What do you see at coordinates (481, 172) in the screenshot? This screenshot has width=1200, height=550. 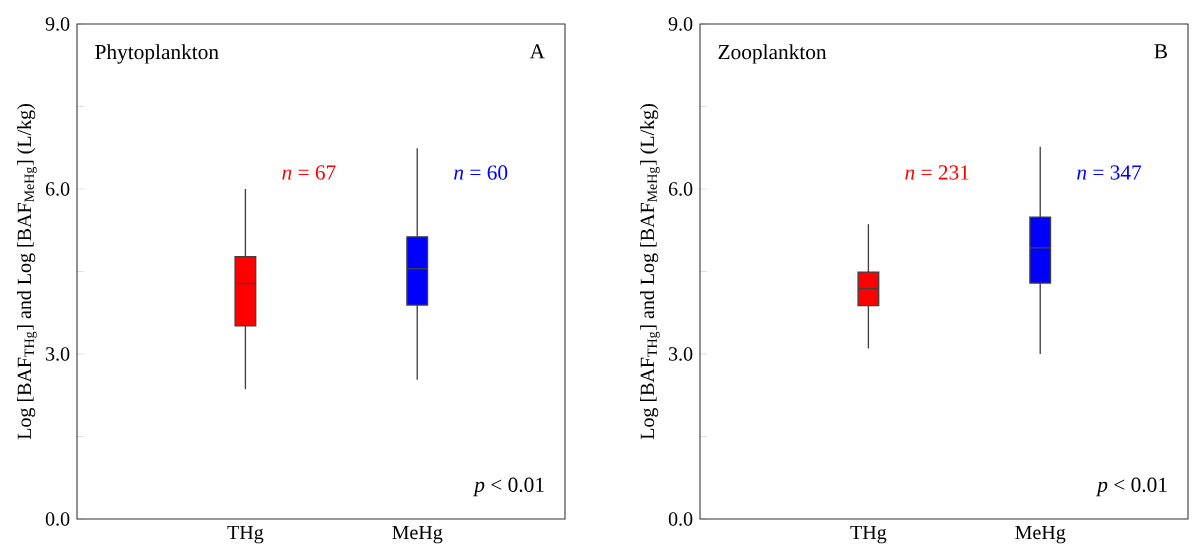 I see `annotation: n = 60` at bounding box center [481, 172].